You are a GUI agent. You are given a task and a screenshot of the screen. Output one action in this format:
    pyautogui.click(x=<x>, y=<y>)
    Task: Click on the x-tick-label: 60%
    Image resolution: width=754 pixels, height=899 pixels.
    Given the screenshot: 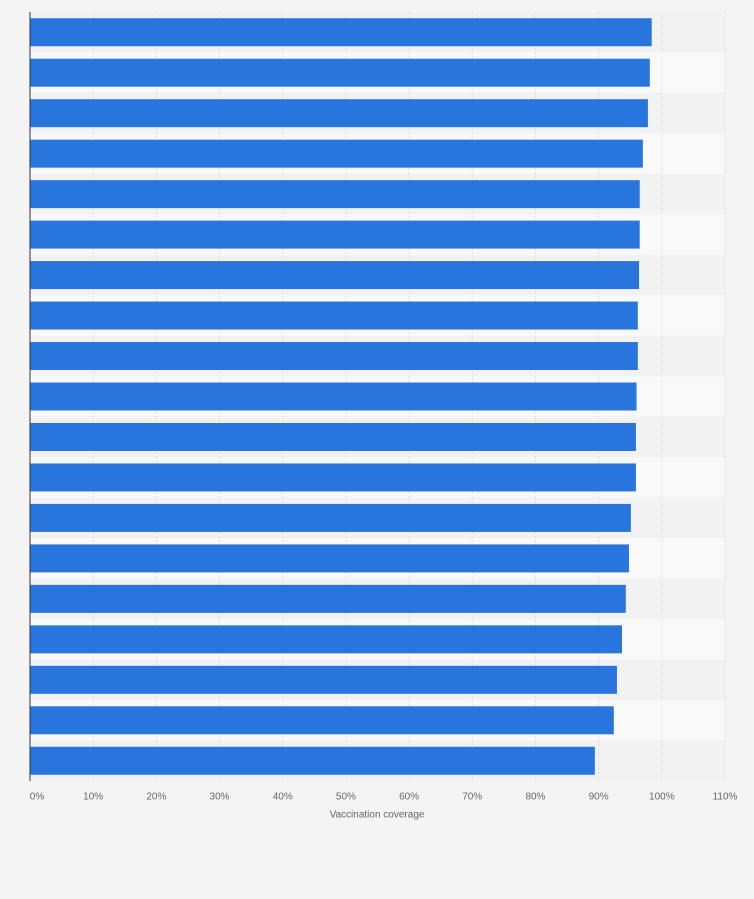 What is the action you would take?
    pyautogui.click(x=409, y=797)
    